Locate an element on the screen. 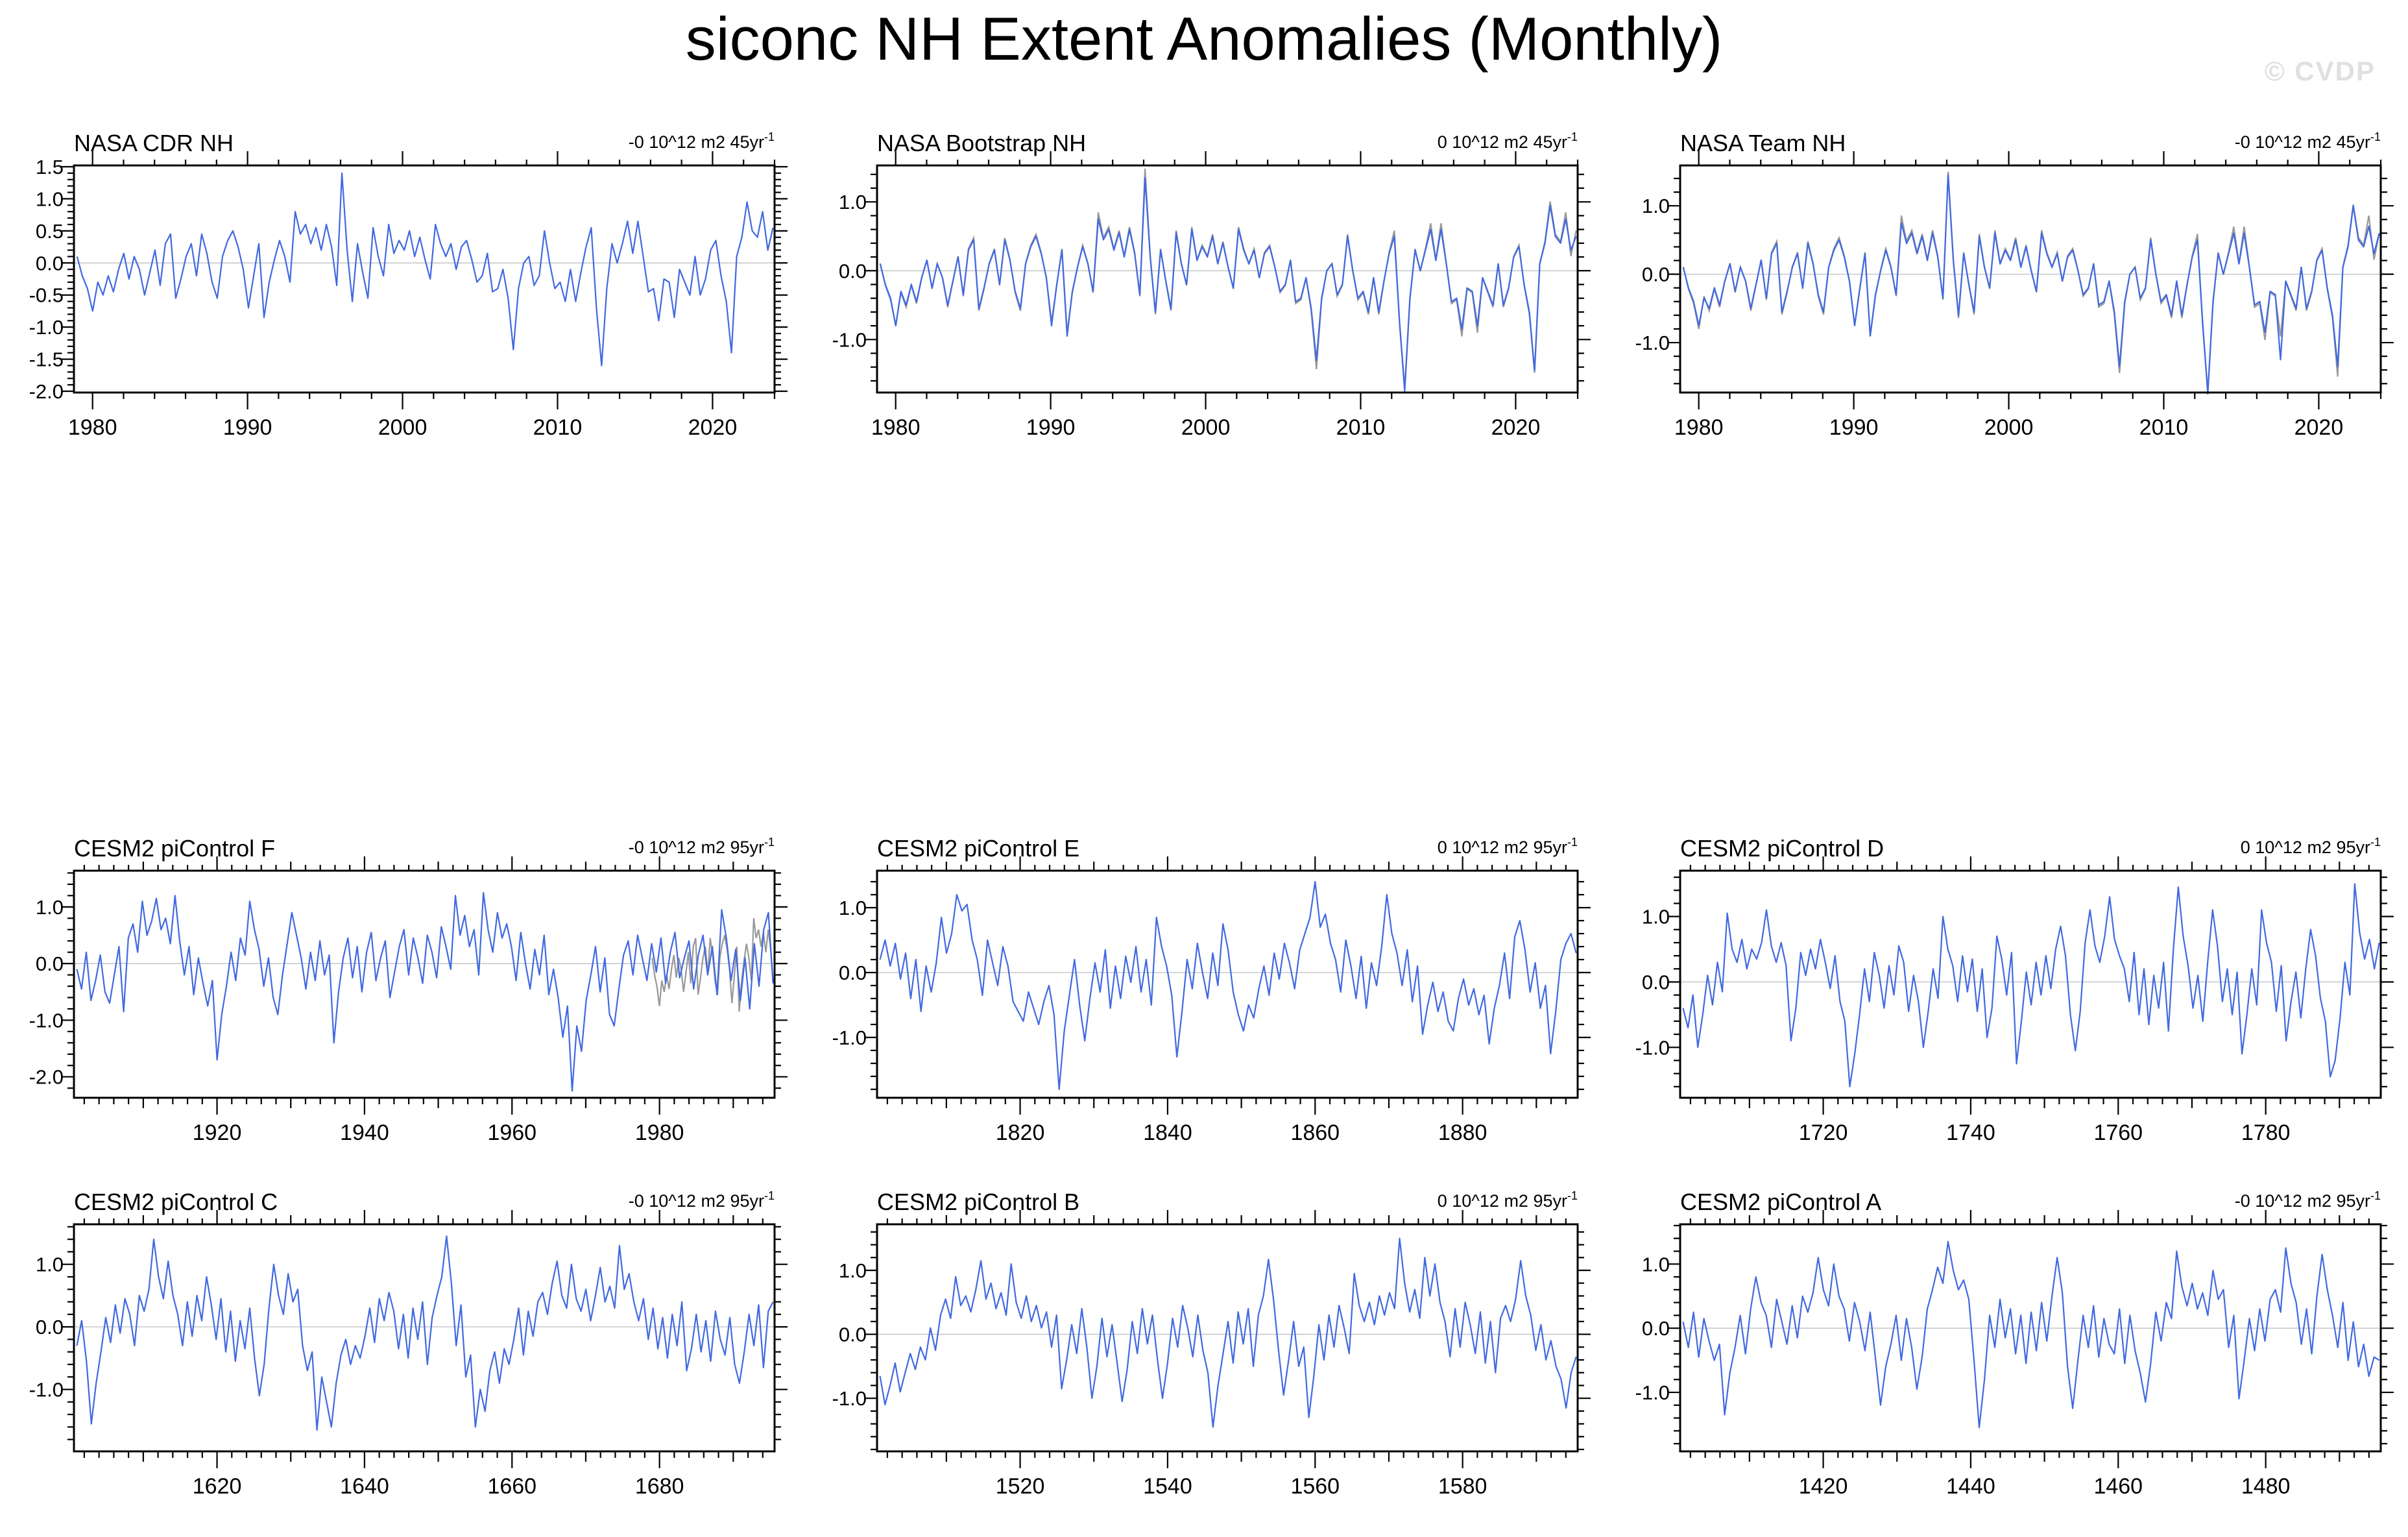 The image size is (2408, 1537). y-tick-label: 0.5 is located at coordinates (50, 231).